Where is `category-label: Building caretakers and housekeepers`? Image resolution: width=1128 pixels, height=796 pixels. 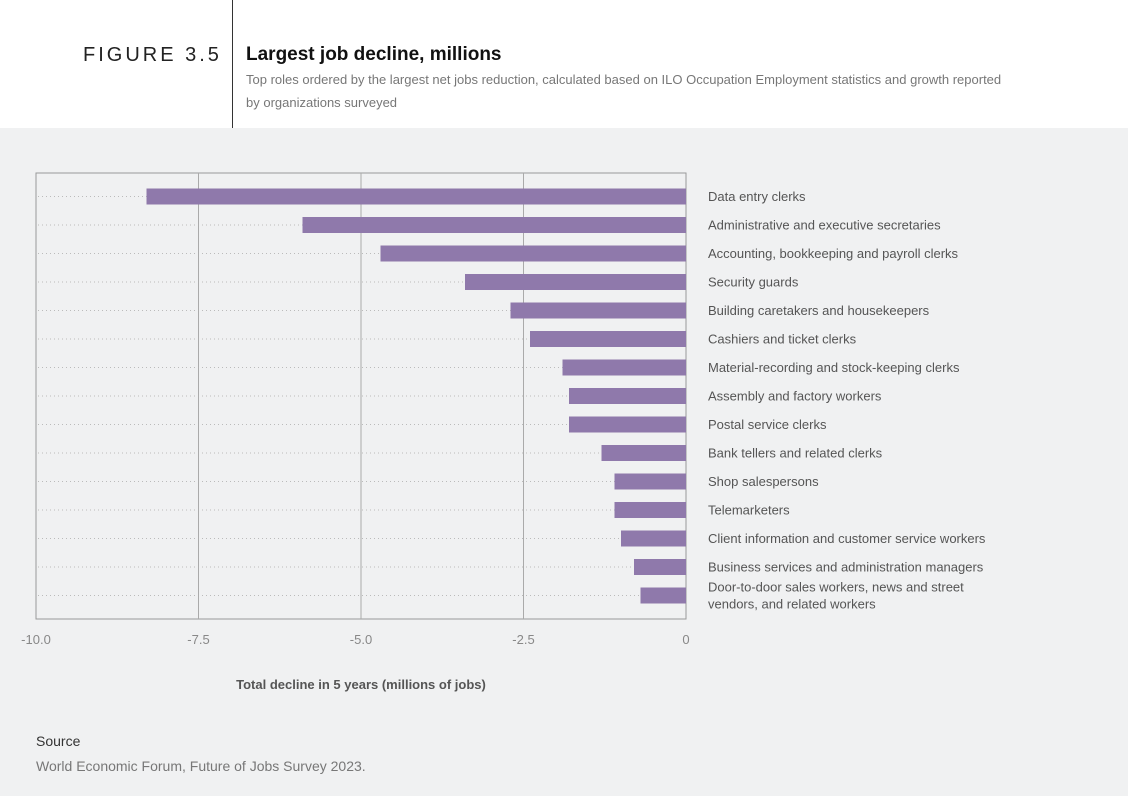 category-label: Building caretakers and housekeepers is located at coordinates (819, 310).